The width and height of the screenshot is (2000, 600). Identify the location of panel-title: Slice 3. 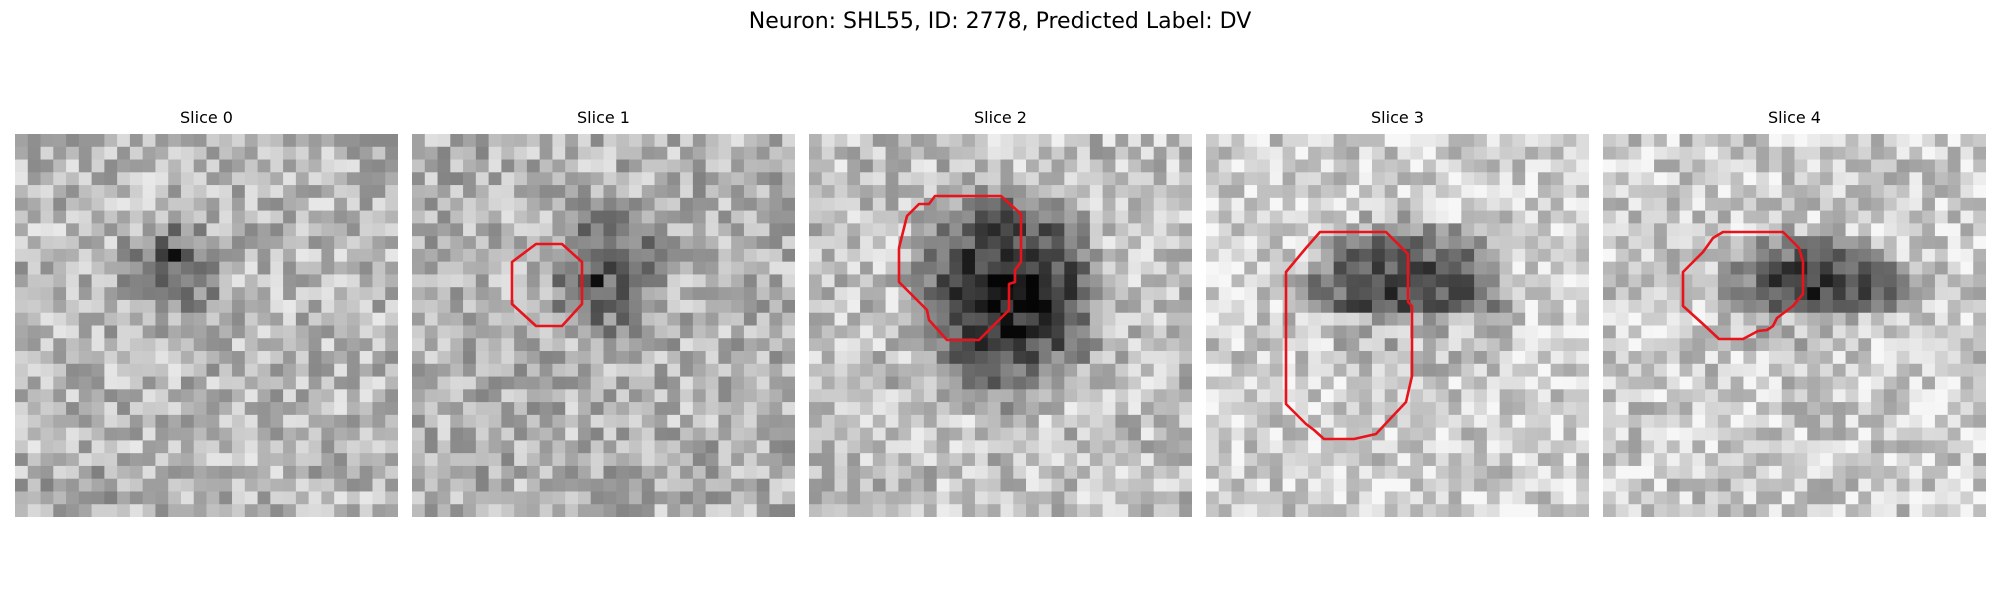
(1397, 117).